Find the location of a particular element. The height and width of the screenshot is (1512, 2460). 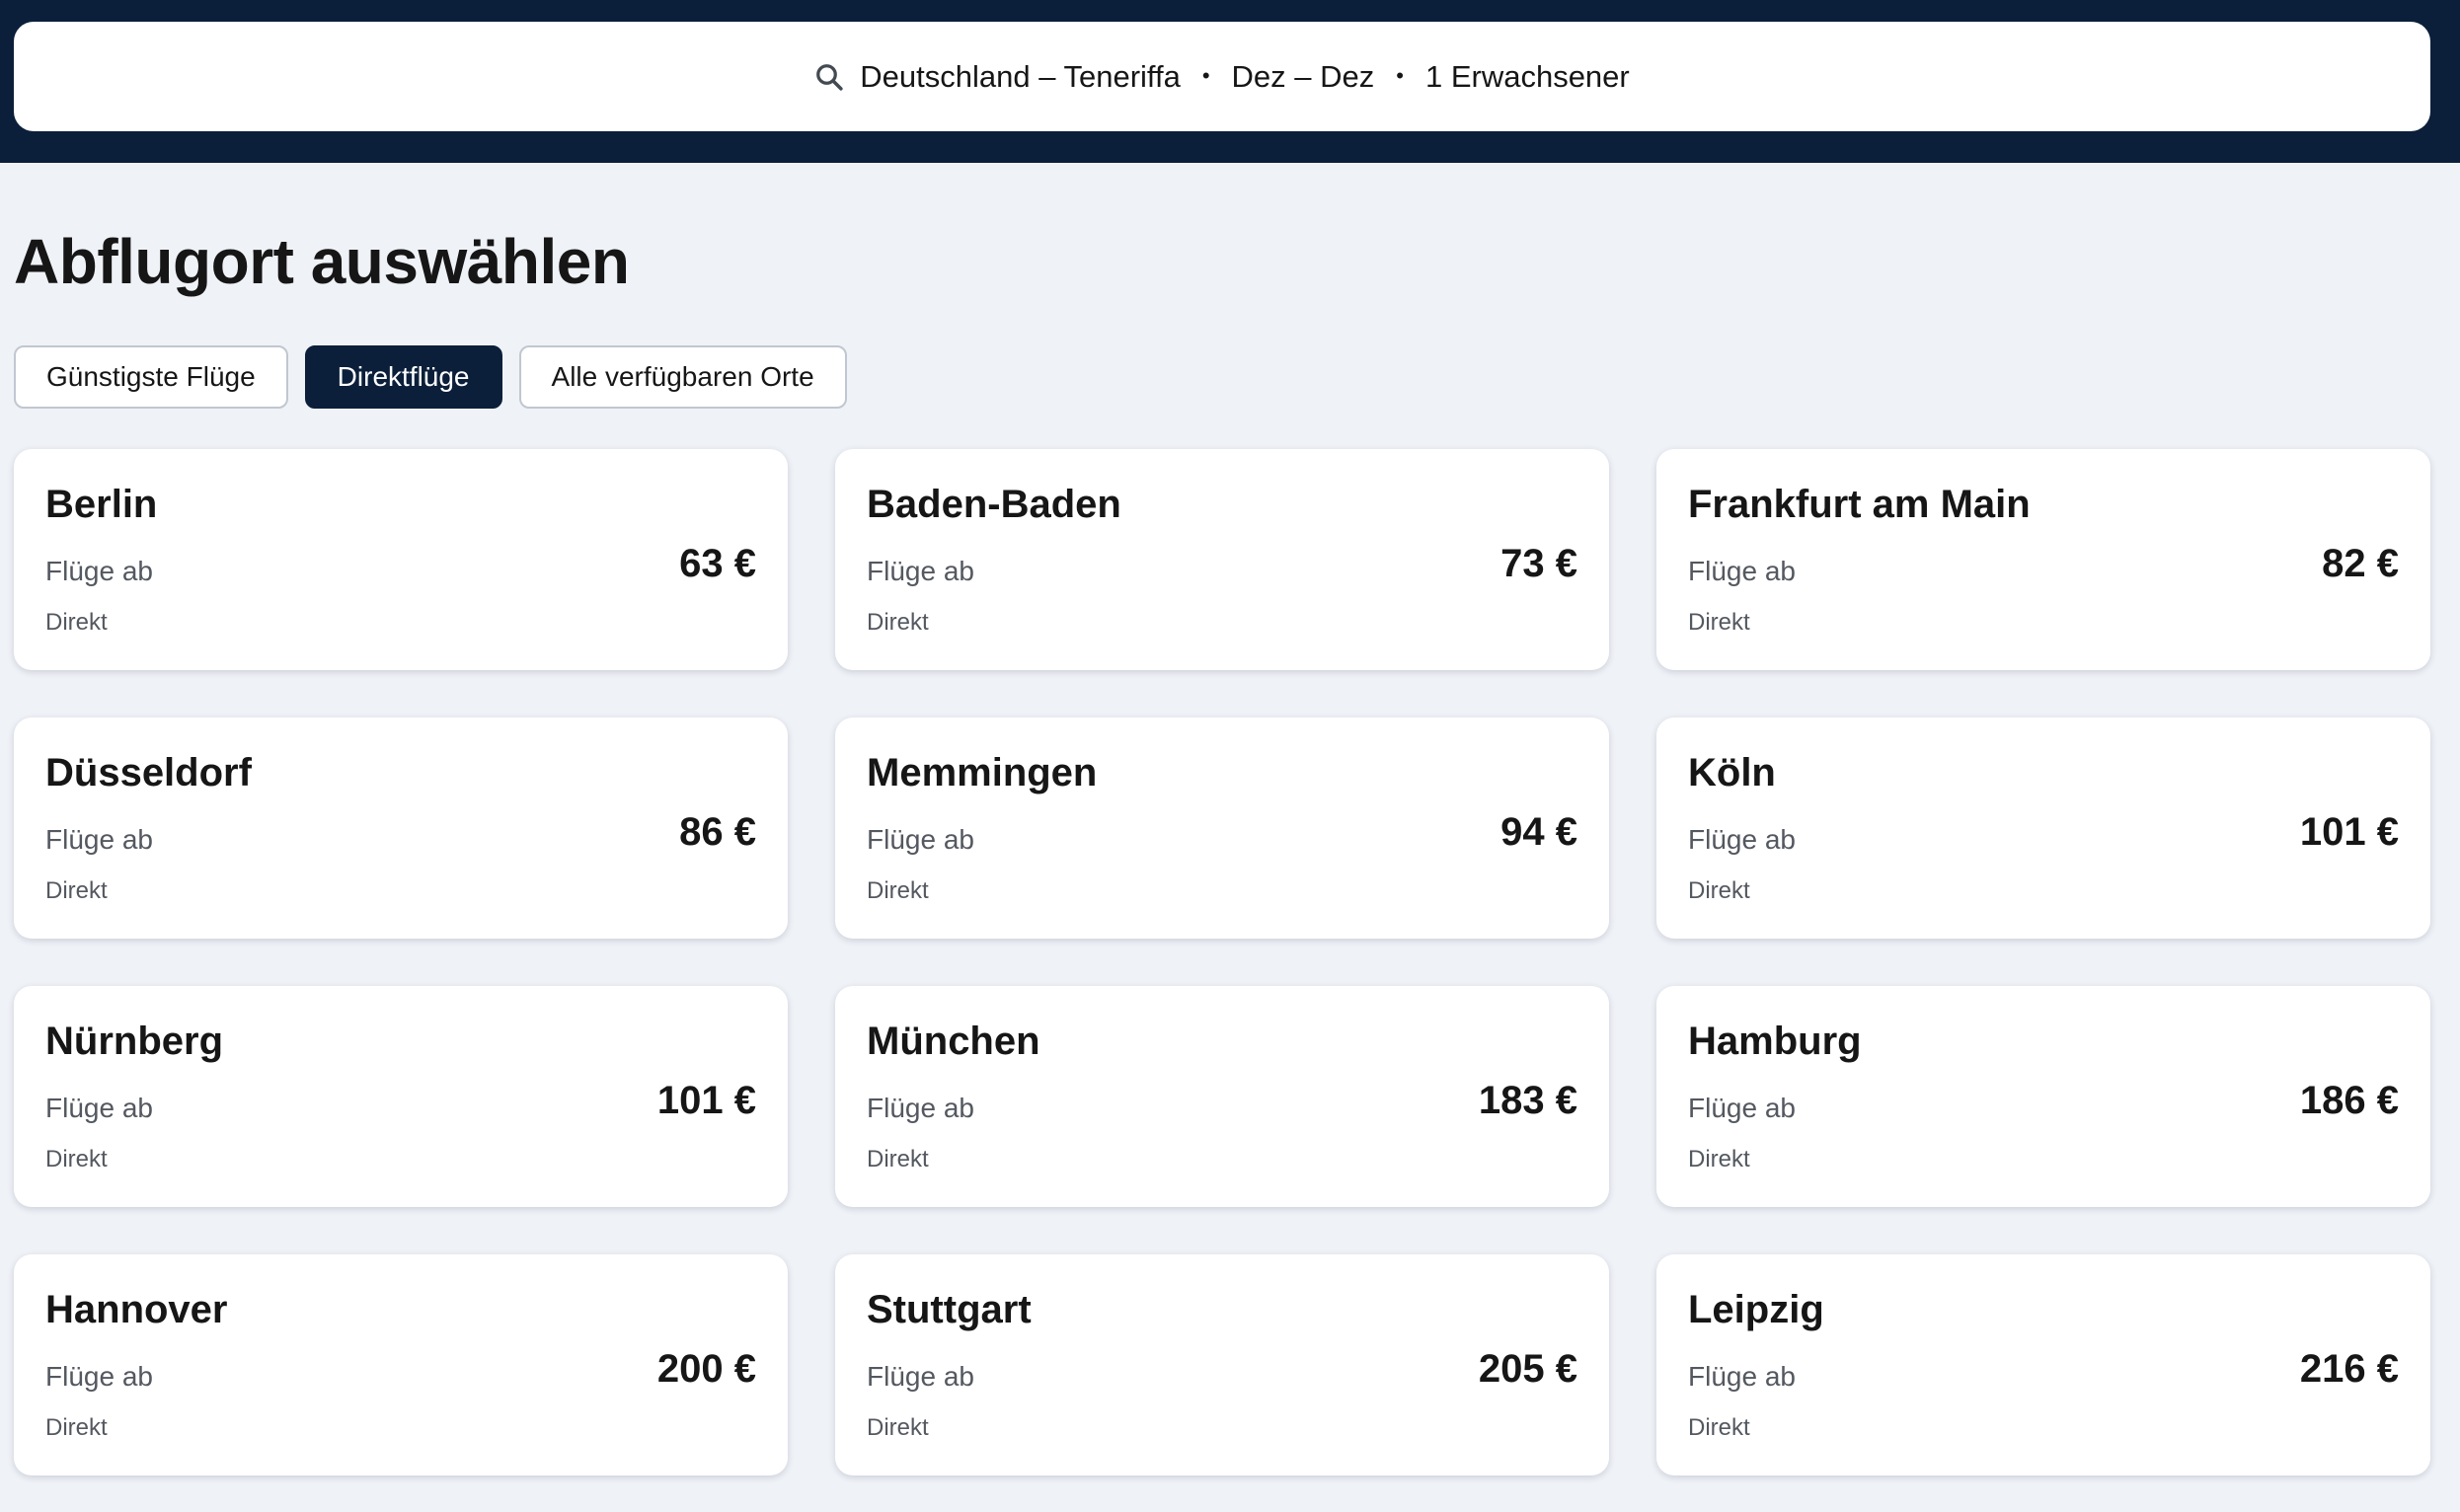

result-card: Nürnberg Flüge ab 101 € Direkt is located at coordinates (401, 1096).